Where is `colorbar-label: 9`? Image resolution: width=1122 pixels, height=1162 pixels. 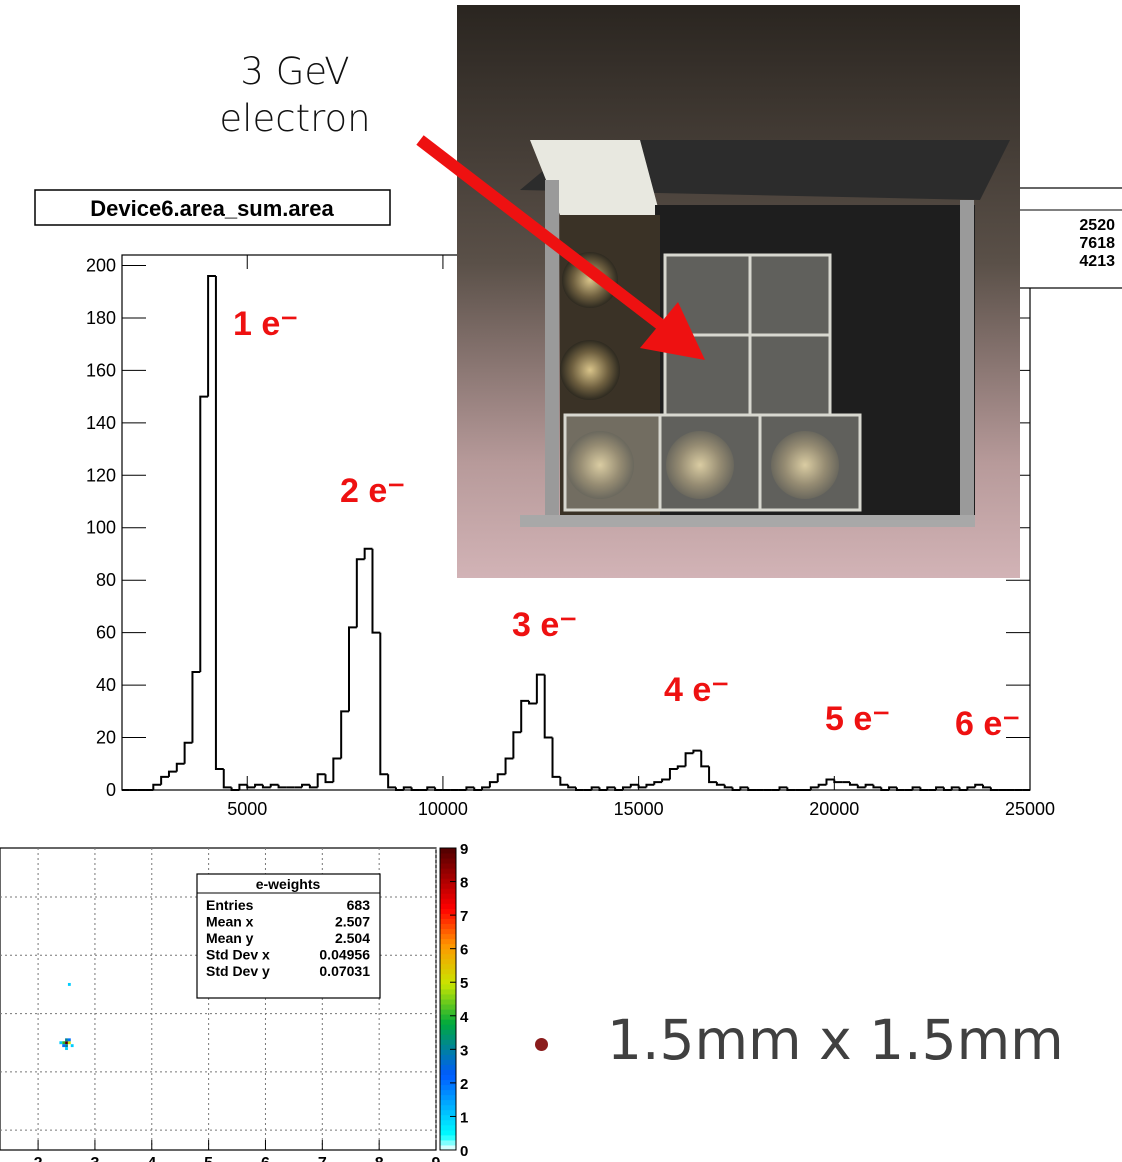 colorbar-label: 9 is located at coordinates (464, 849).